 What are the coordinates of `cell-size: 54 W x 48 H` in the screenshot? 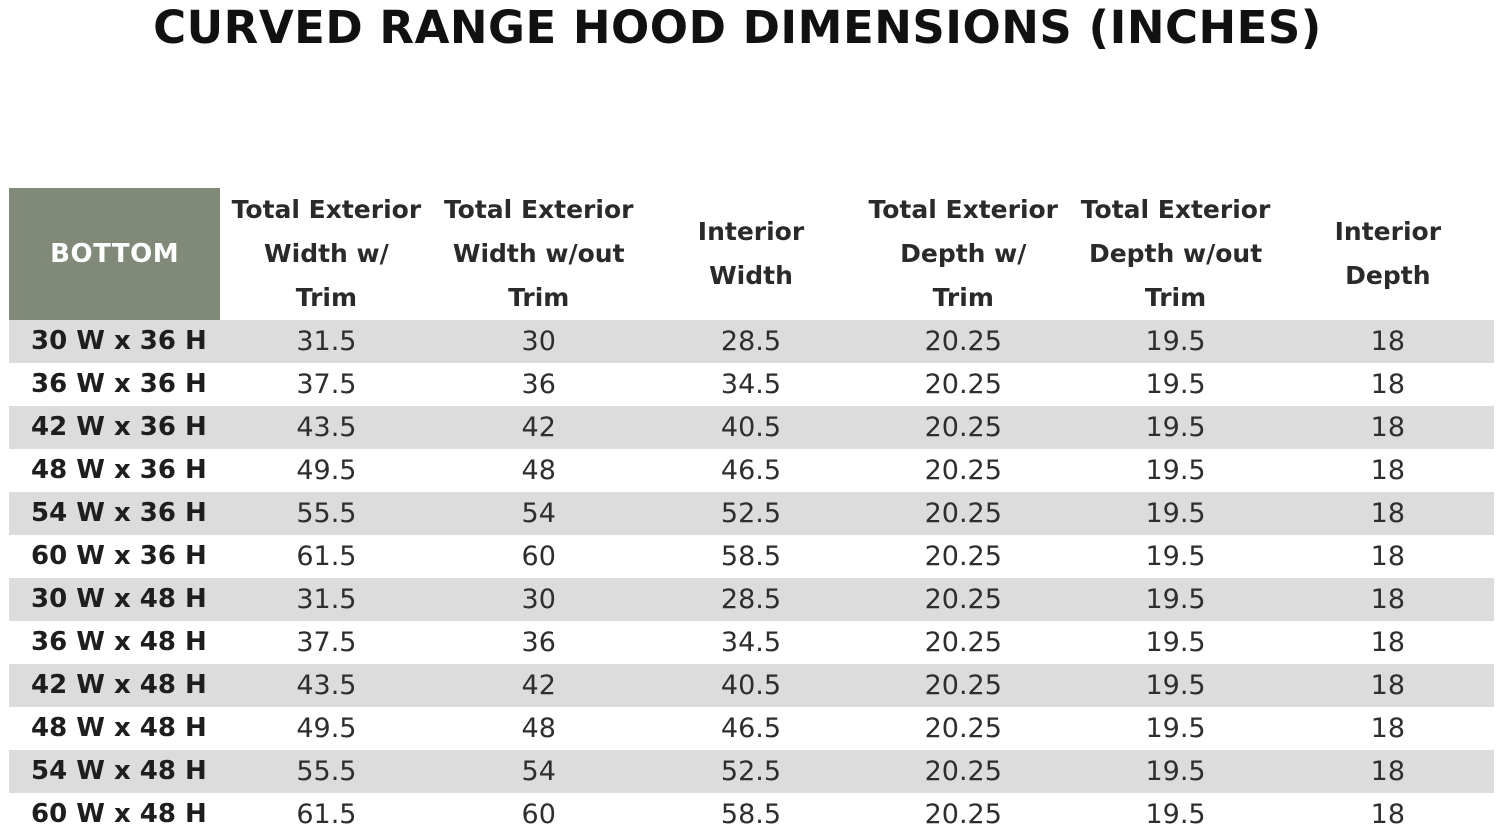 It's located at (115, 771).